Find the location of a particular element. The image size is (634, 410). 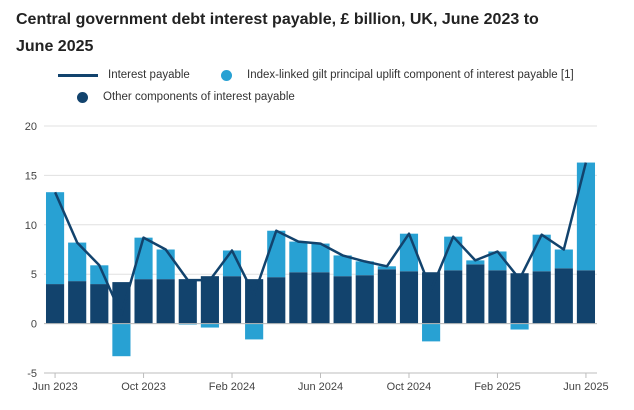

x-tick-label: Feb 2024 is located at coordinates (232, 387).